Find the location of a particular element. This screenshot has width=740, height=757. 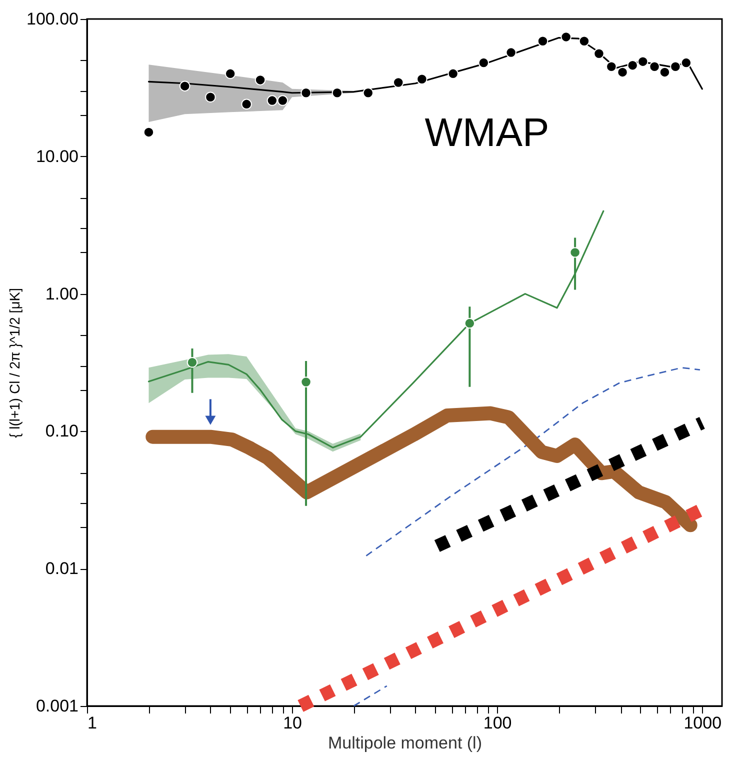

x-tick-label: 1 is located at coordinates (92, 723).